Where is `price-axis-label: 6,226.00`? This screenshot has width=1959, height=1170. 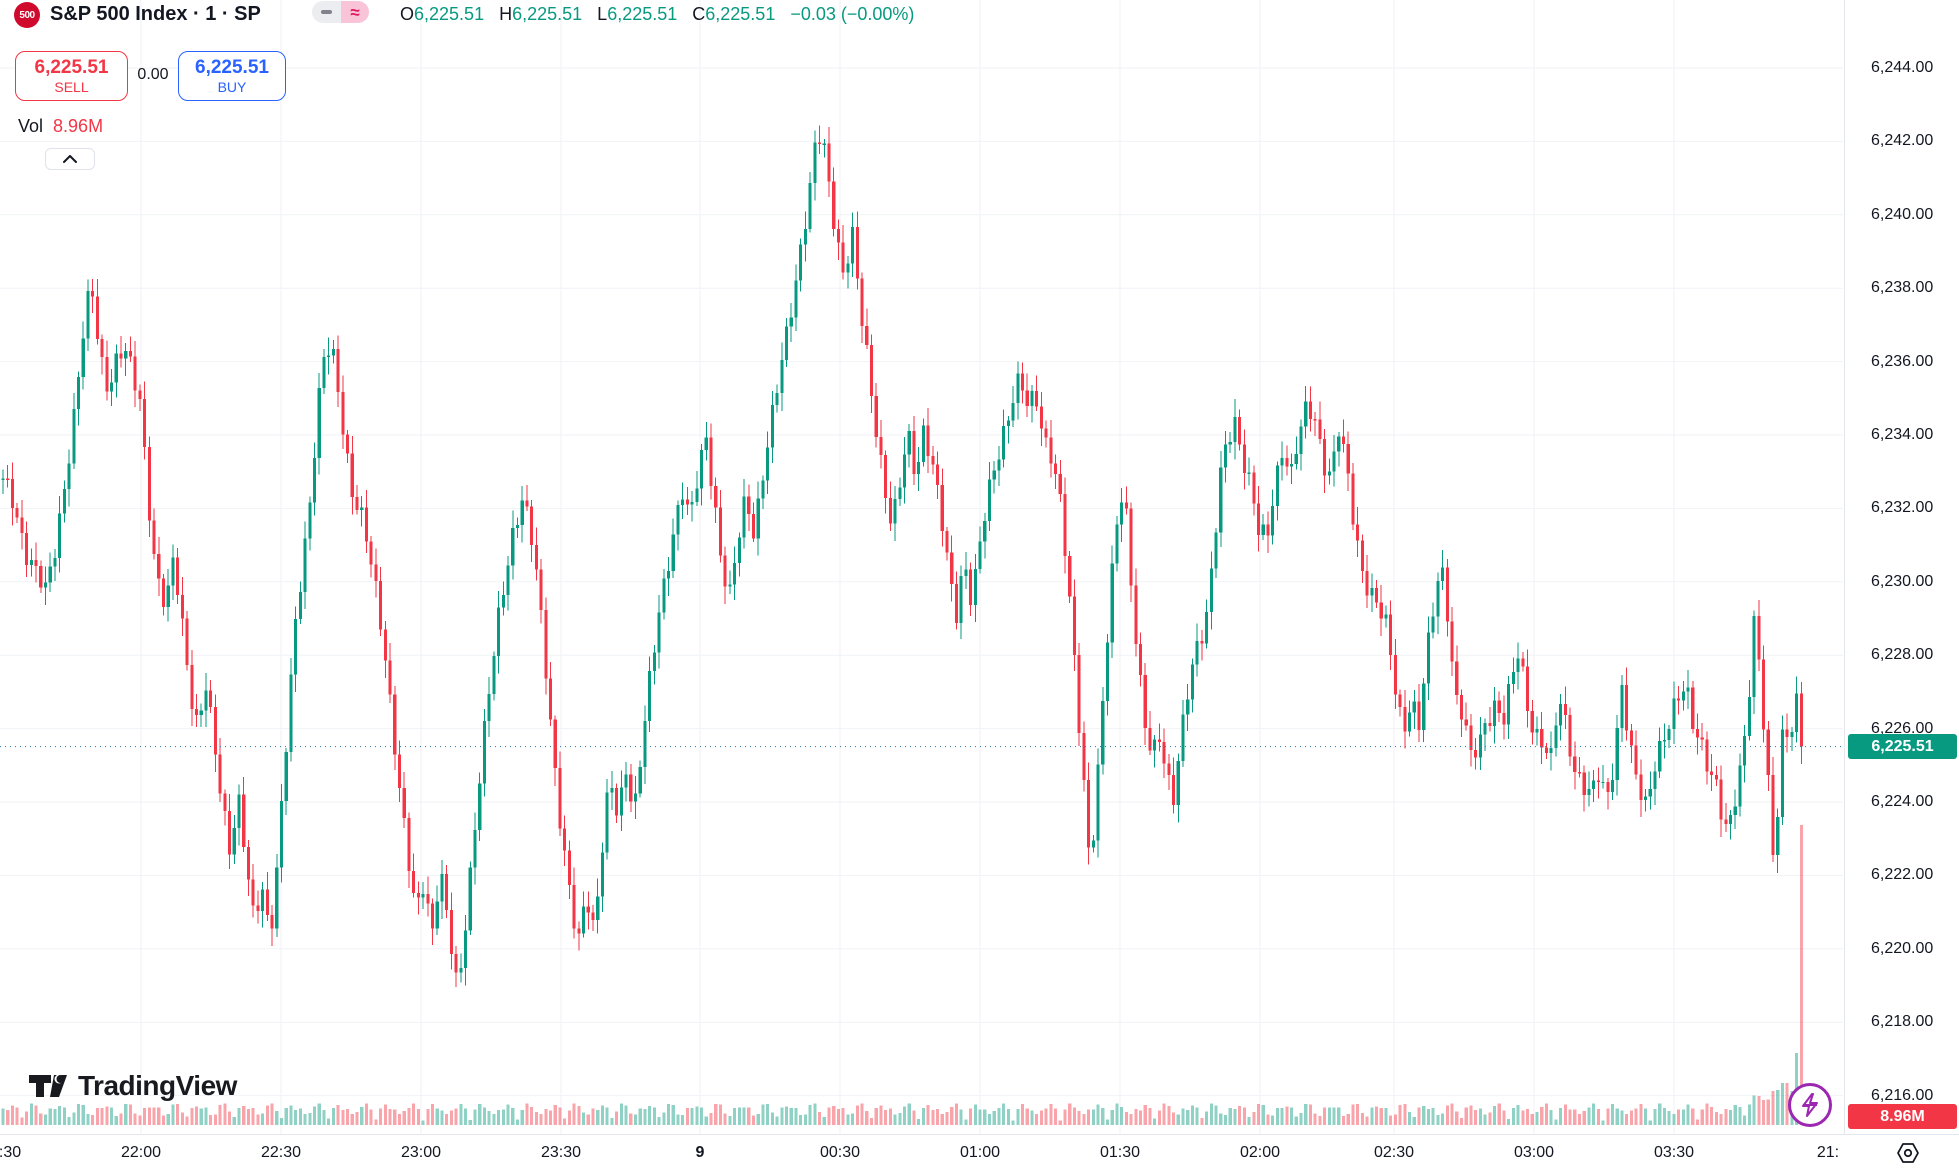 price-axis-label: 6,226.00 is located at coordinates (1902, 728).